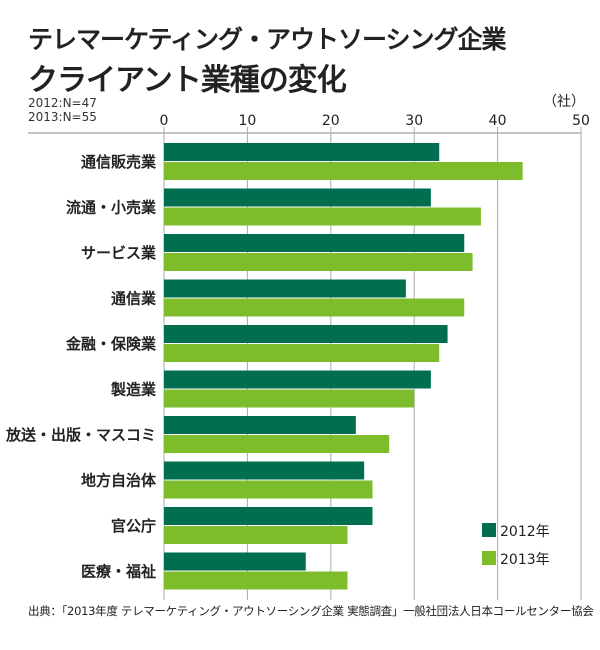 This screenshot has width=600, height=650. Describe the element at coordinates (119, 253) in the screenshot. I see `category-label: サービス業` at that location.